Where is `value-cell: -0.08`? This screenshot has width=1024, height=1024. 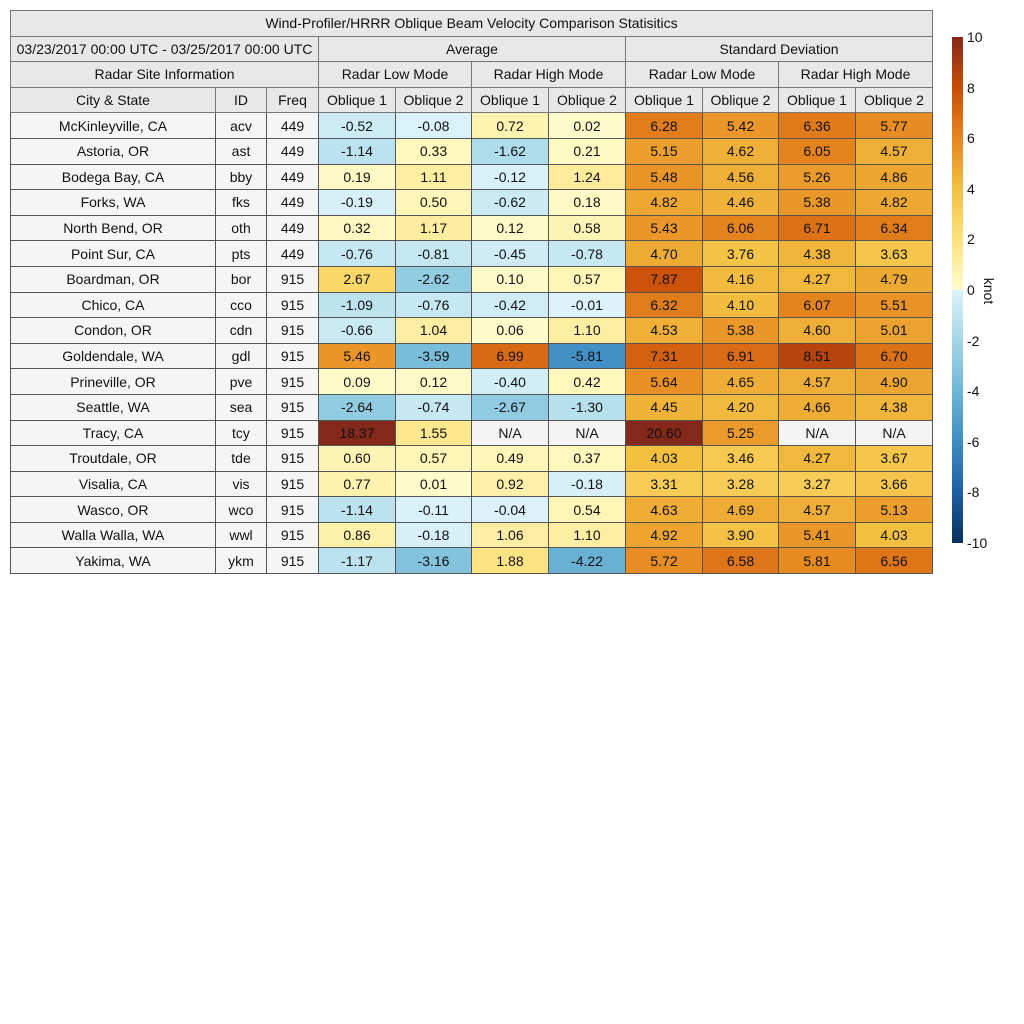 value-cell: -0.08 is located at coordinates (433, 125).